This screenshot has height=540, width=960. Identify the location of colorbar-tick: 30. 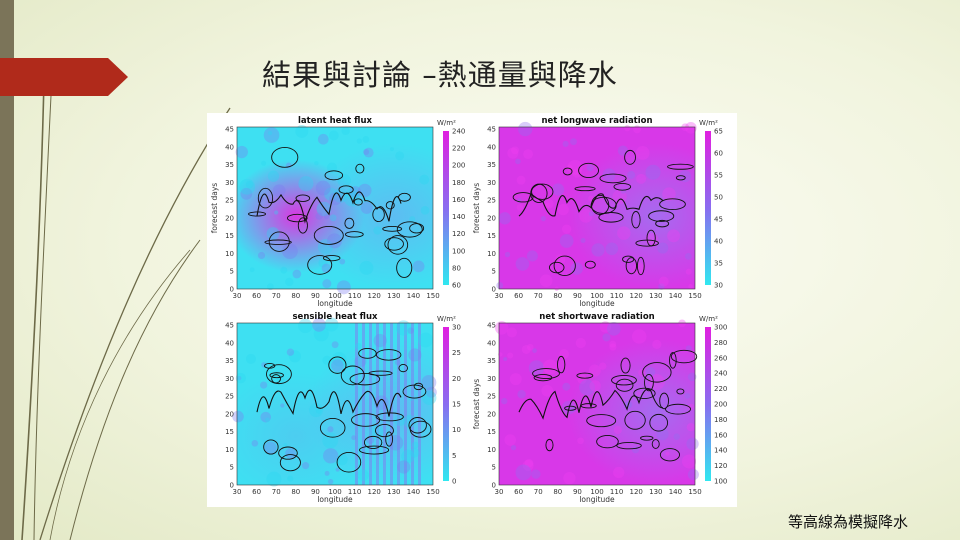
(718, 286).